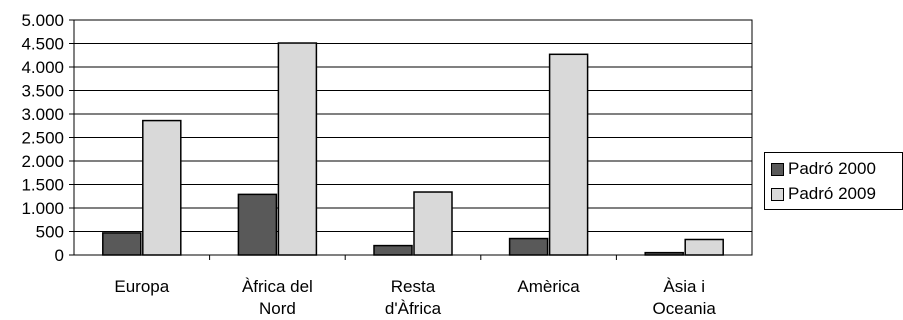 This screenshot has height=320, width=903. I want to click on y-tick-label: 3.000, so click(42, 114).